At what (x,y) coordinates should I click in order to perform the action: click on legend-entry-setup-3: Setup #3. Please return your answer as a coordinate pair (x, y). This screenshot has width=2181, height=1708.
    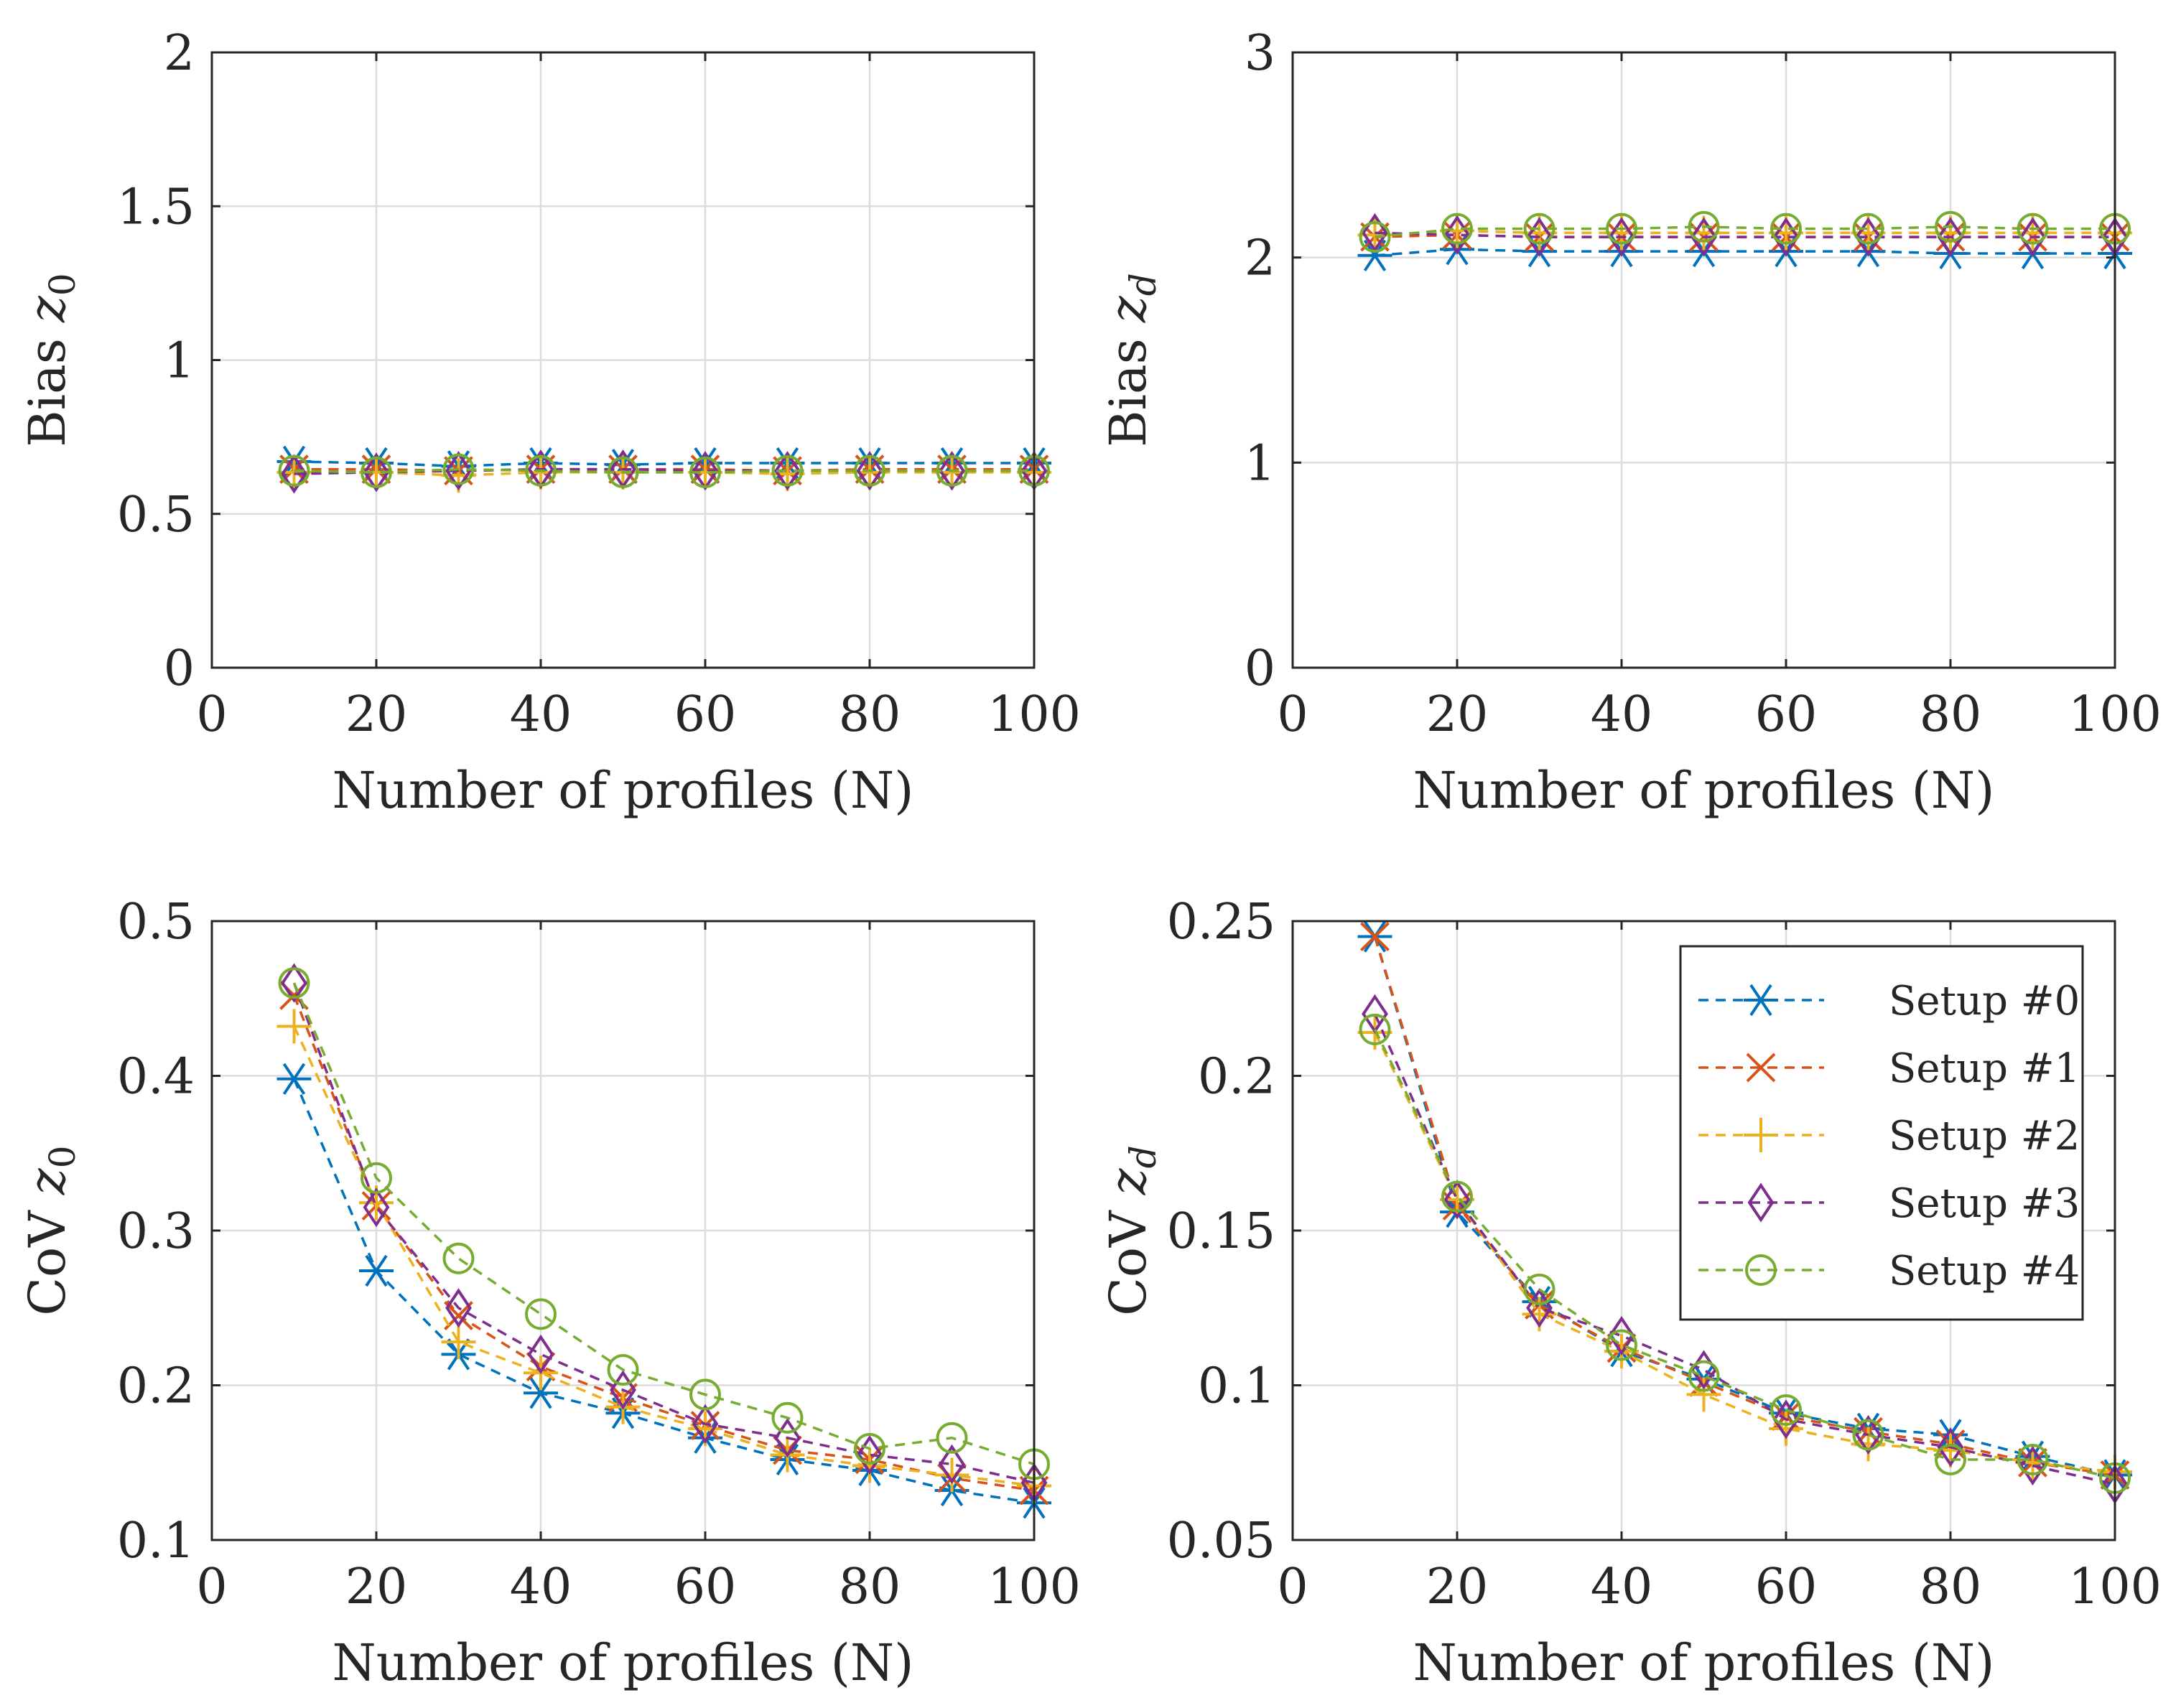
    Looking at the image, I should click on (1889, 1203).